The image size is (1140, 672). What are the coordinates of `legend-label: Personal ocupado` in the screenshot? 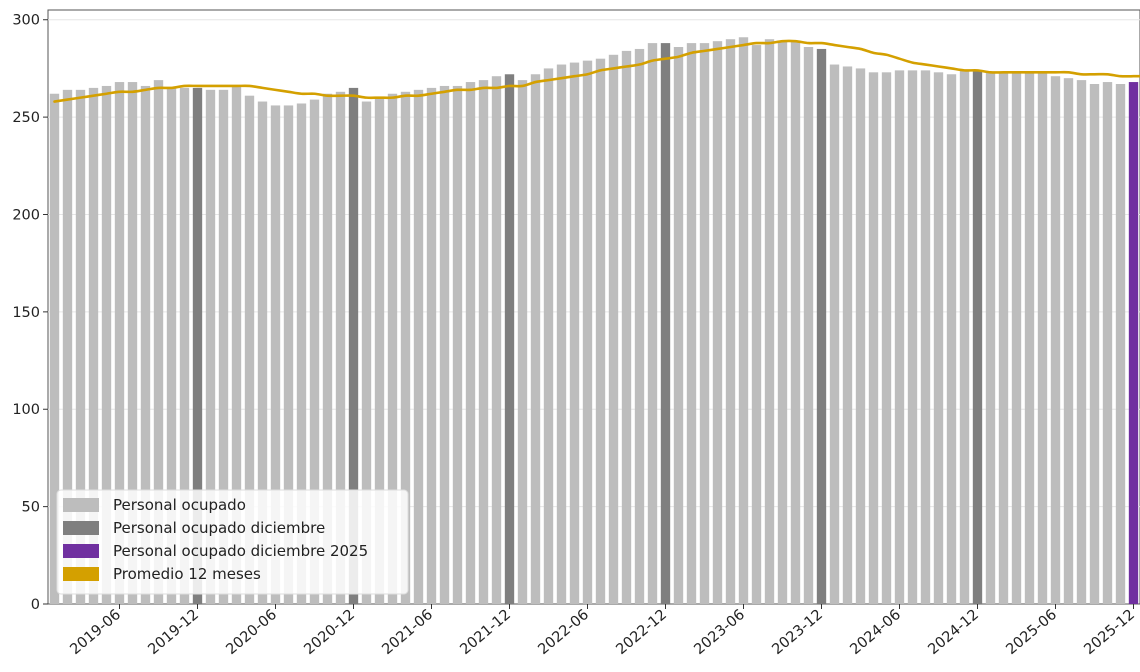 It's located at (179, 505).